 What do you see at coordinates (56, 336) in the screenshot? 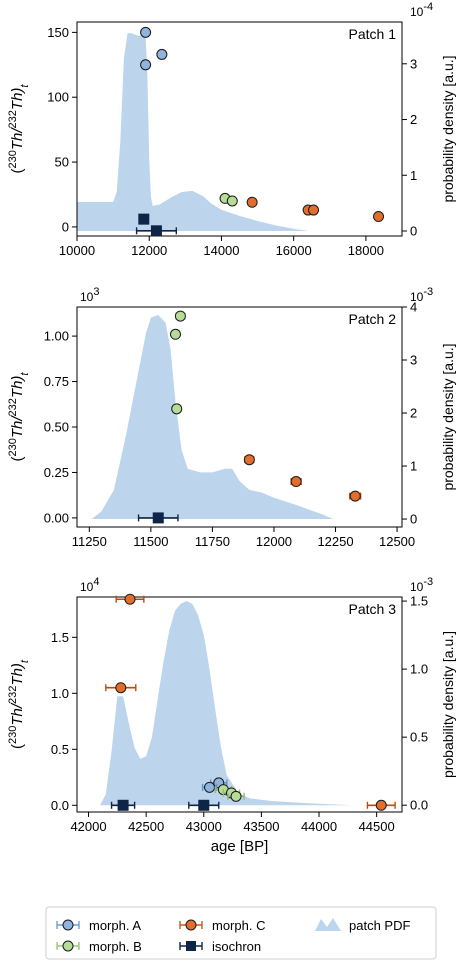
I see `y-tick-label: 1.00` at bounding box center [56, 336].